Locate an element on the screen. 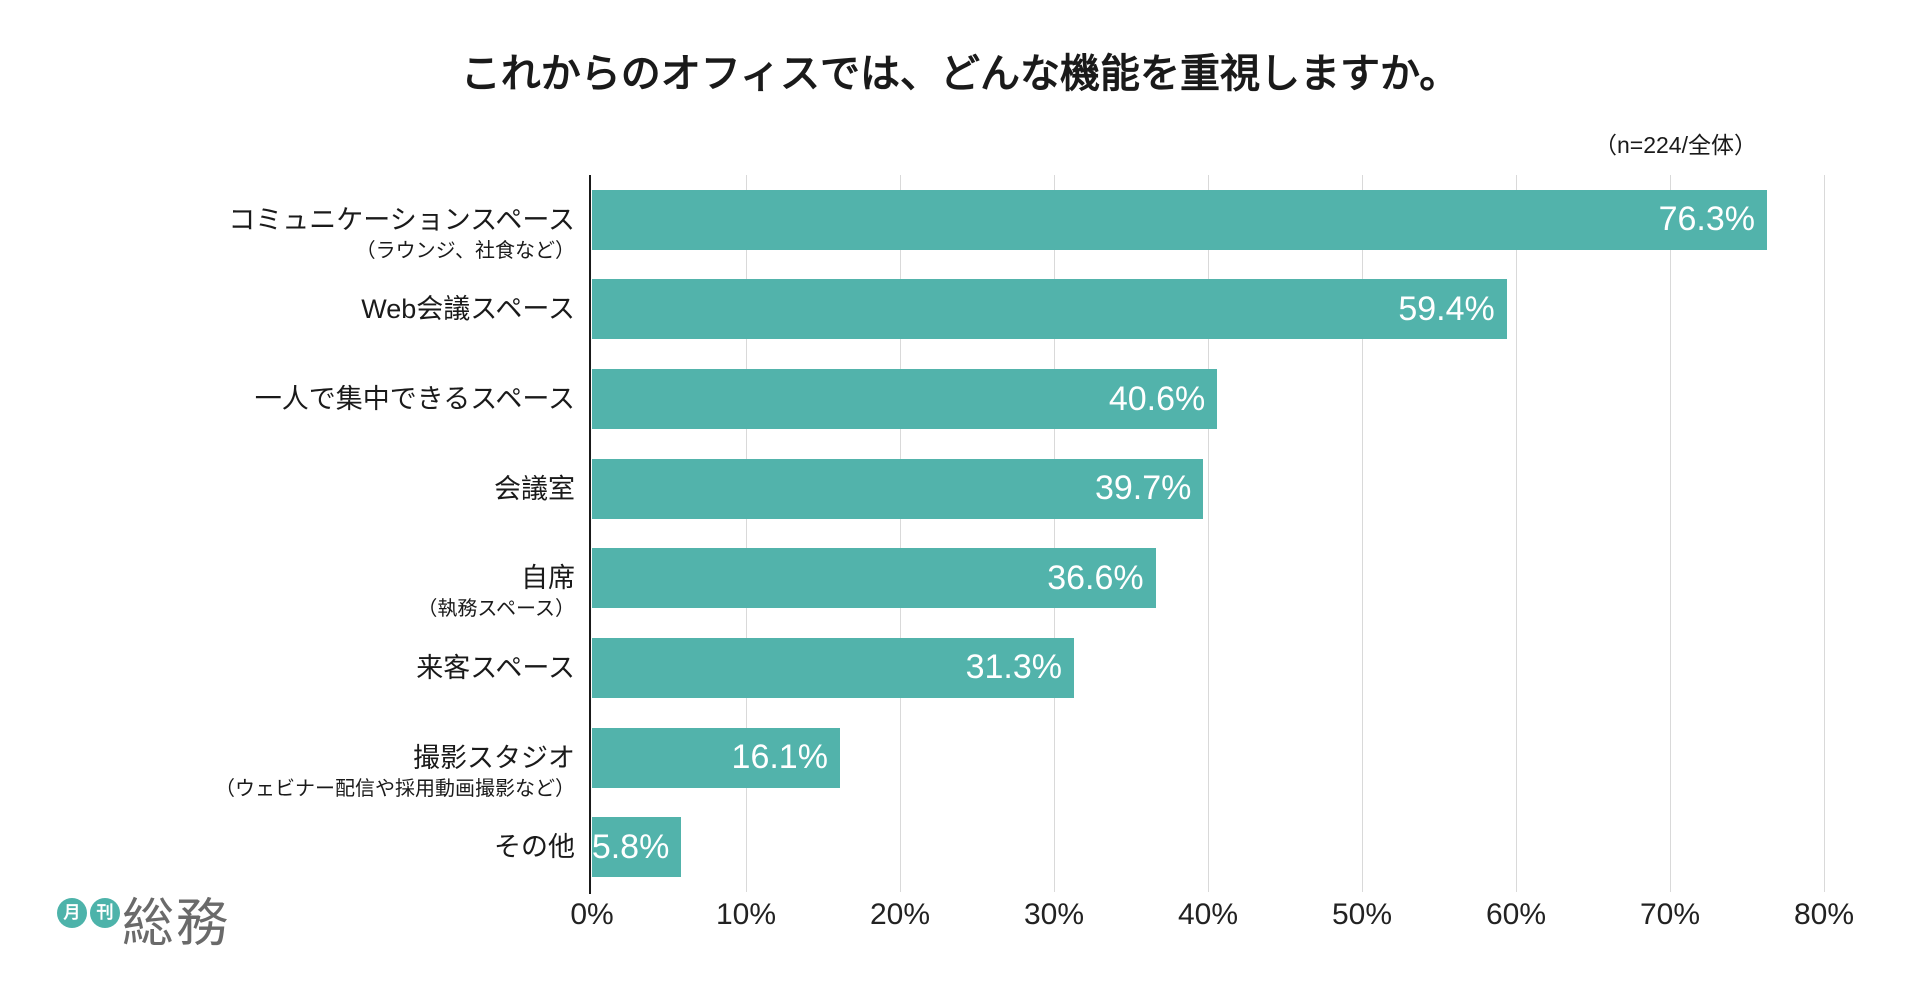 The width and height of the screenshot is (1920, 1006). category-label-main: 撮影スタジオ is located at coordinates (494, 757).